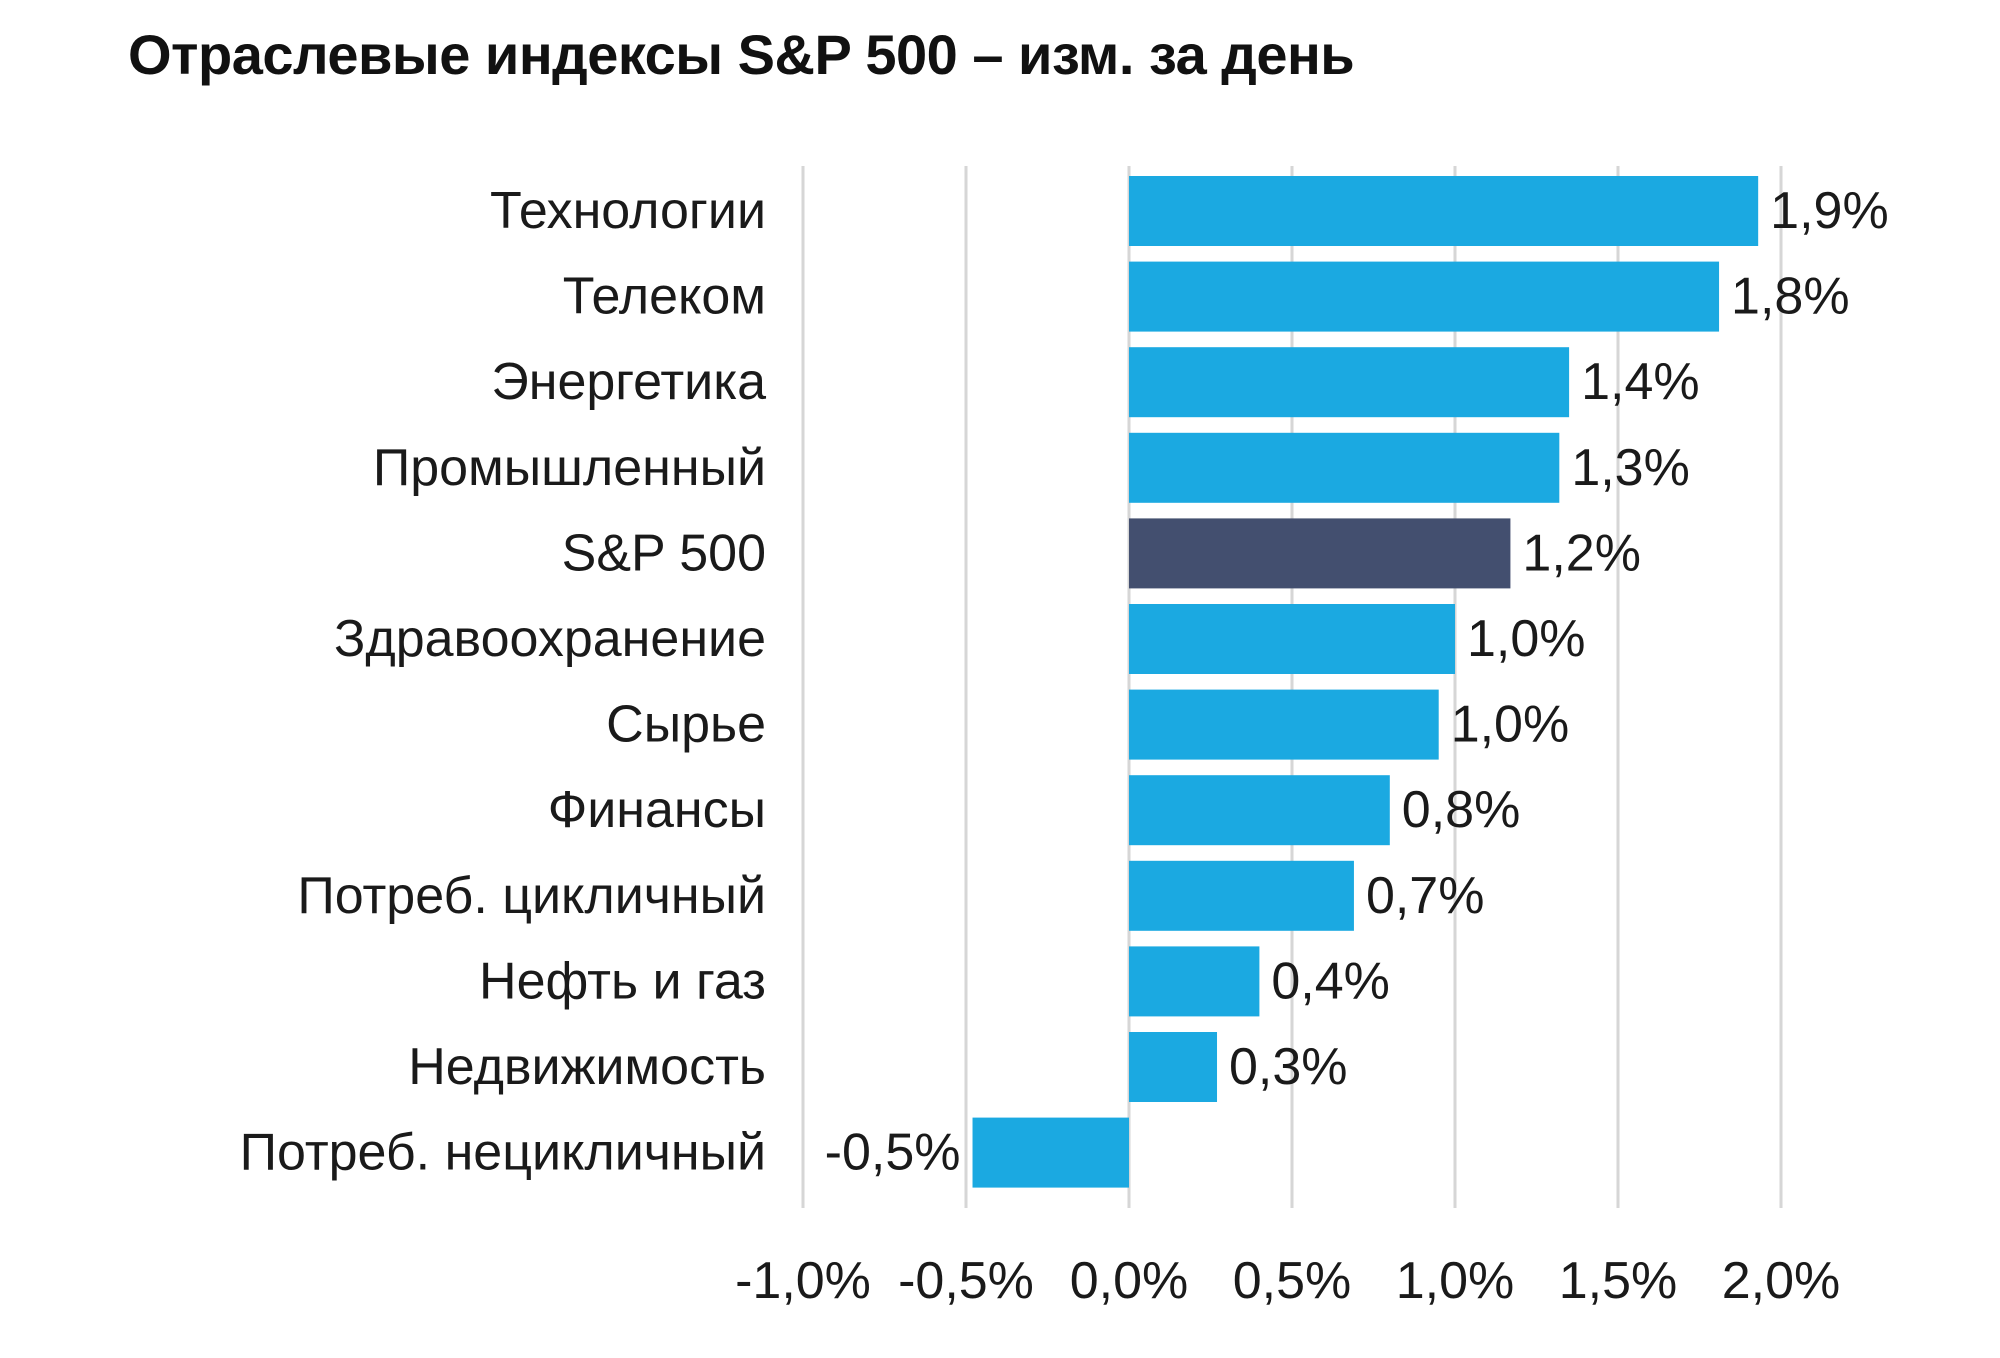  Describe the element at coordinates (657, 810) in the screenshot. I see `category-label: Финансы` at that location.